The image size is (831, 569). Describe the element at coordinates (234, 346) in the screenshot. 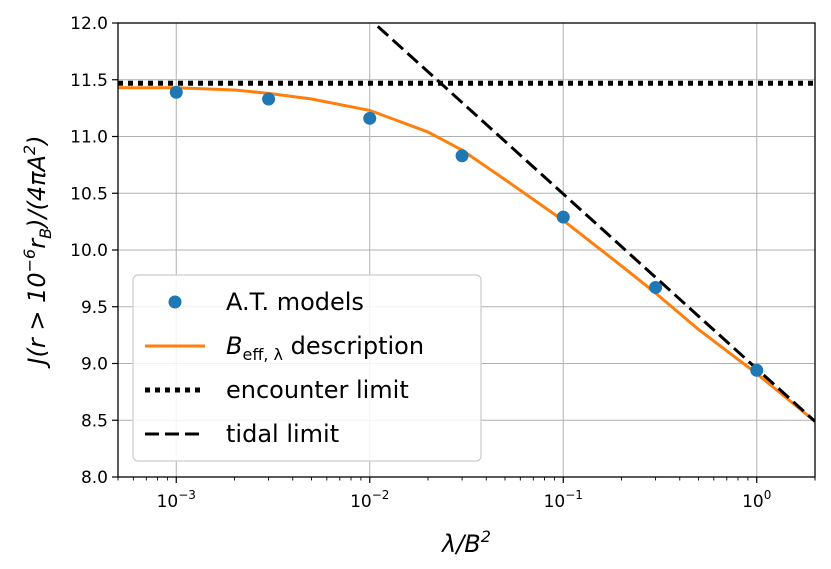

I see `legend-label-main: B` at that location.